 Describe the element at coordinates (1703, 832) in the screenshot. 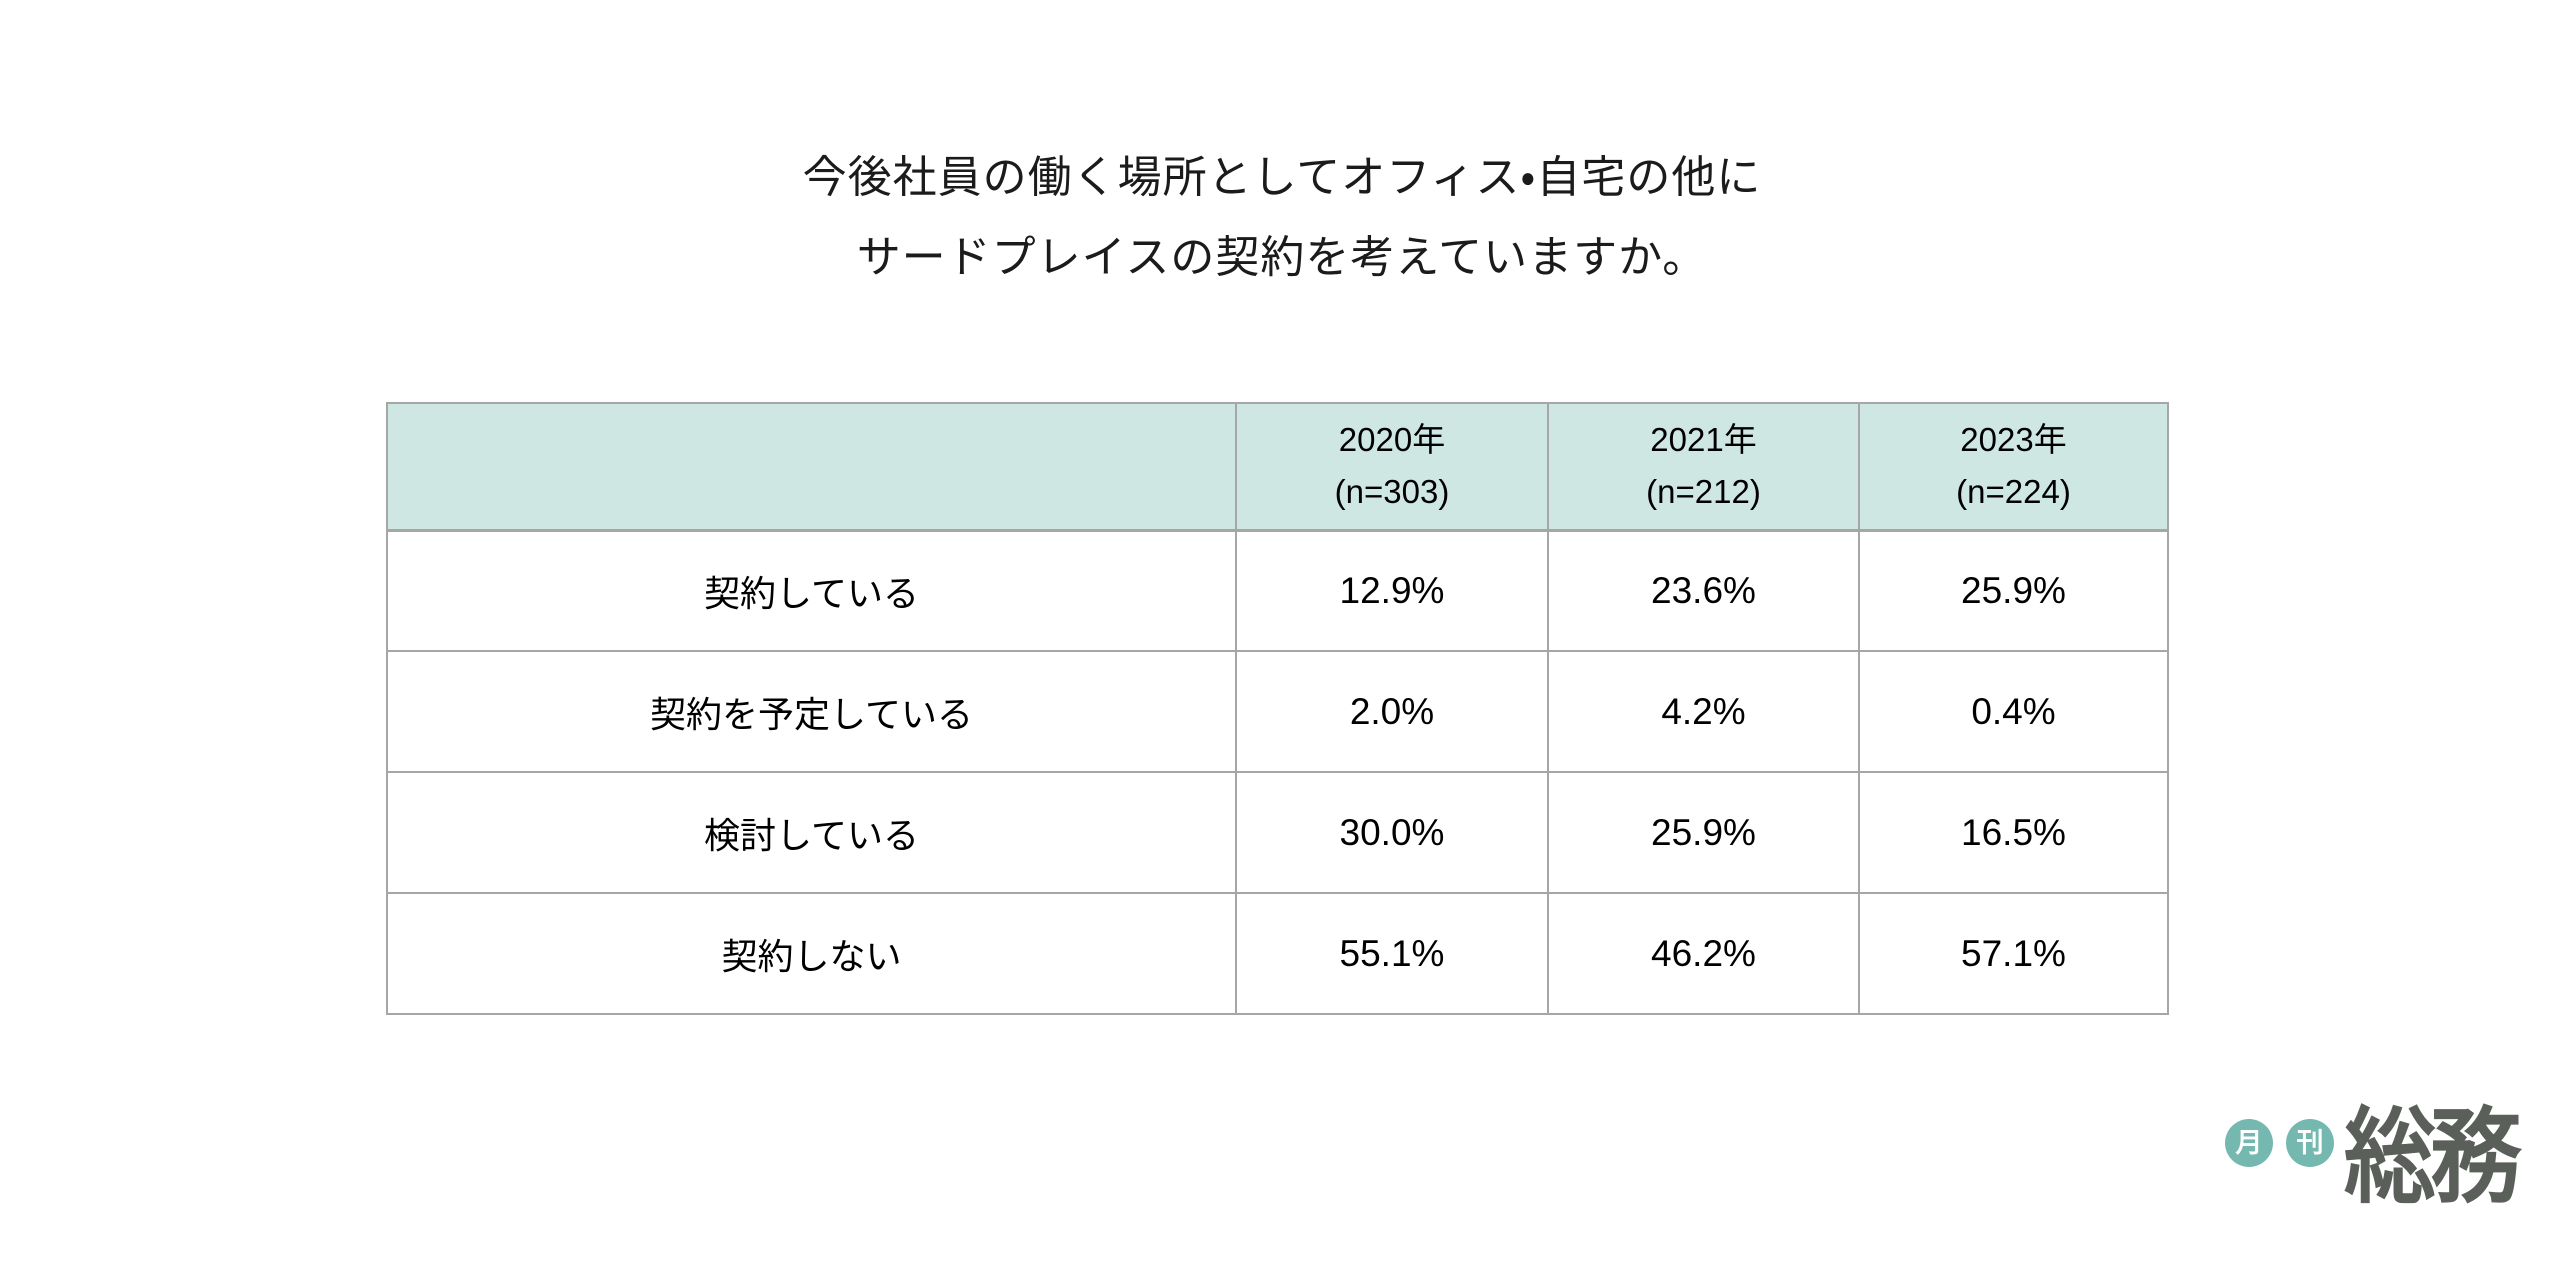

I see `cell-value-2021: 25.9%` at that location.